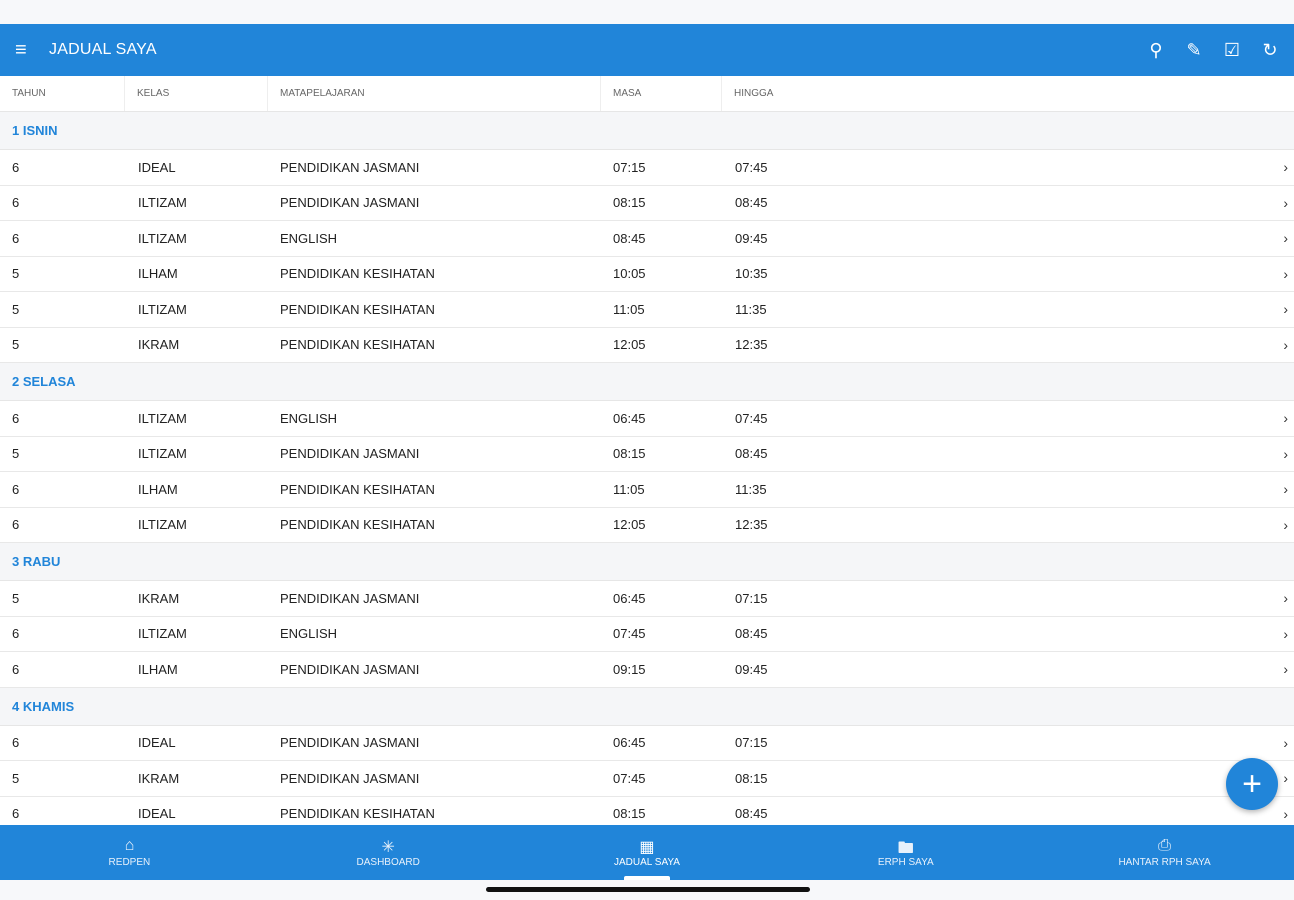 Image resolution: width=1294 pixels, height=900 pixels. Describe the element at coordinates (647, 345) in the screenshot. I see `table-row: 5 IKRAM PENDIDIKAN KESIHATAN 12:05 12:35 ›` at that location.